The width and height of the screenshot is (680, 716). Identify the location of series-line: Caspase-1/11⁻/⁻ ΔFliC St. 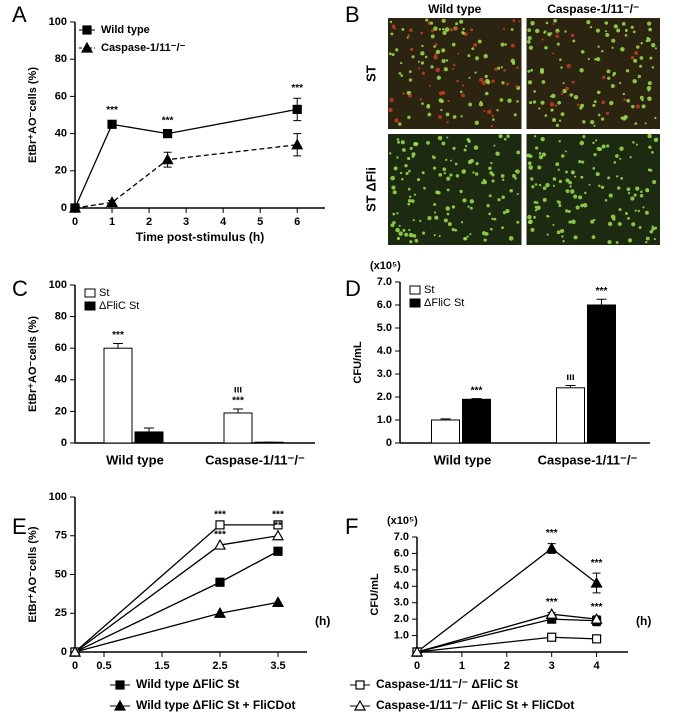
(176, 588).